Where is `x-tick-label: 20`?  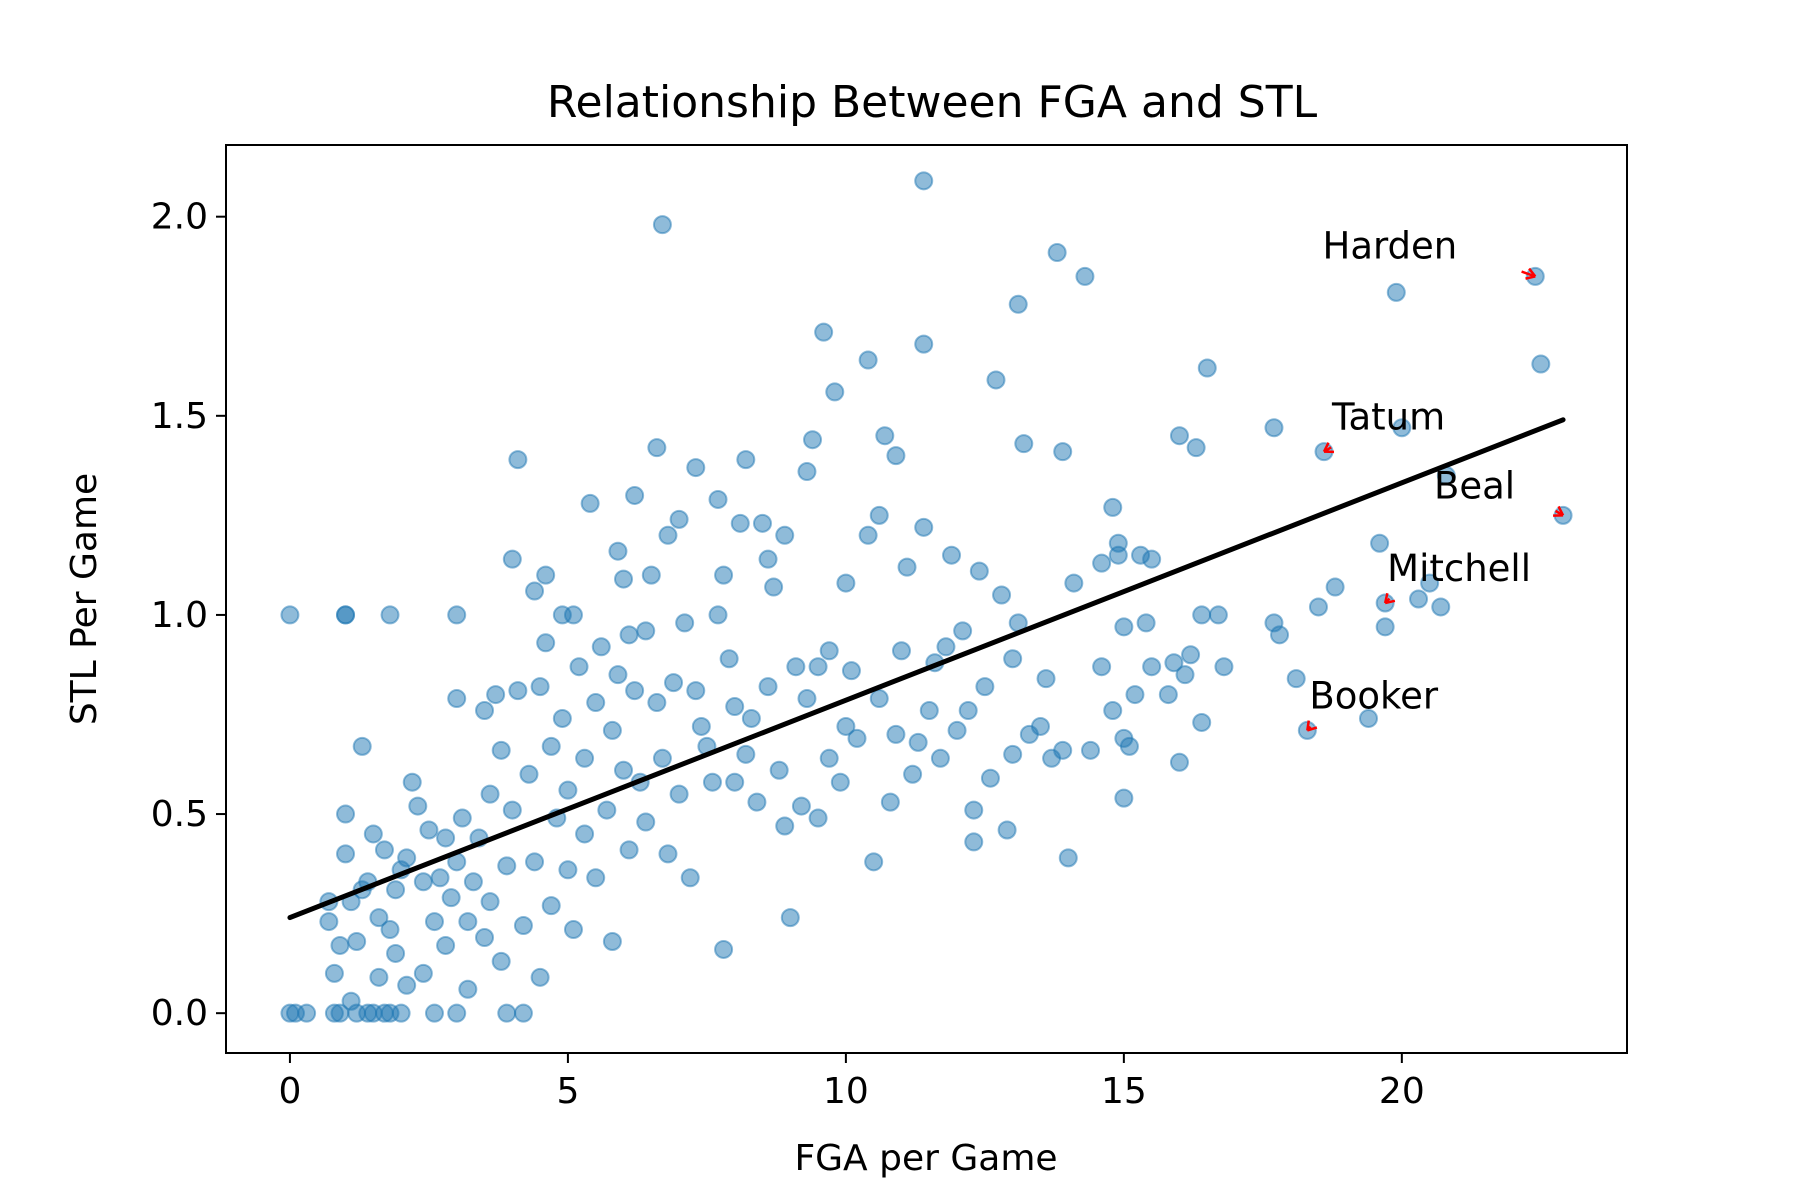
x-tick-label: 20 is located at coordinates (1402, 1091).